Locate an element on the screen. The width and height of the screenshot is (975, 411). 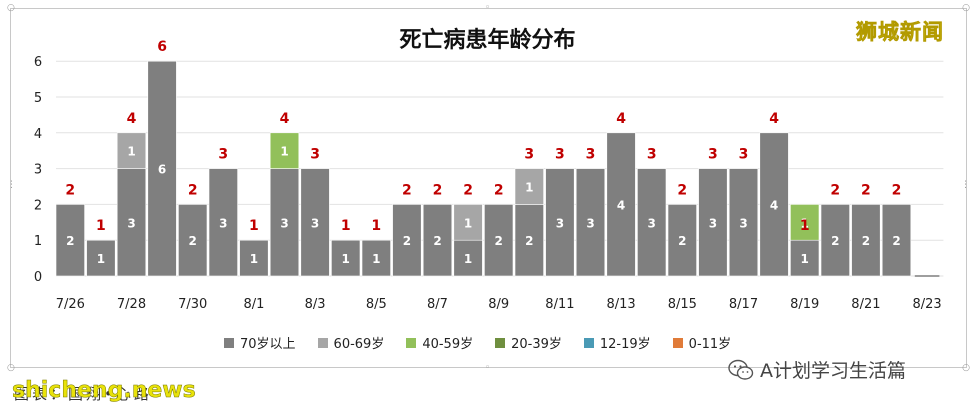
resize-handle-top-left: ○ is located at coordinates (11, 8).